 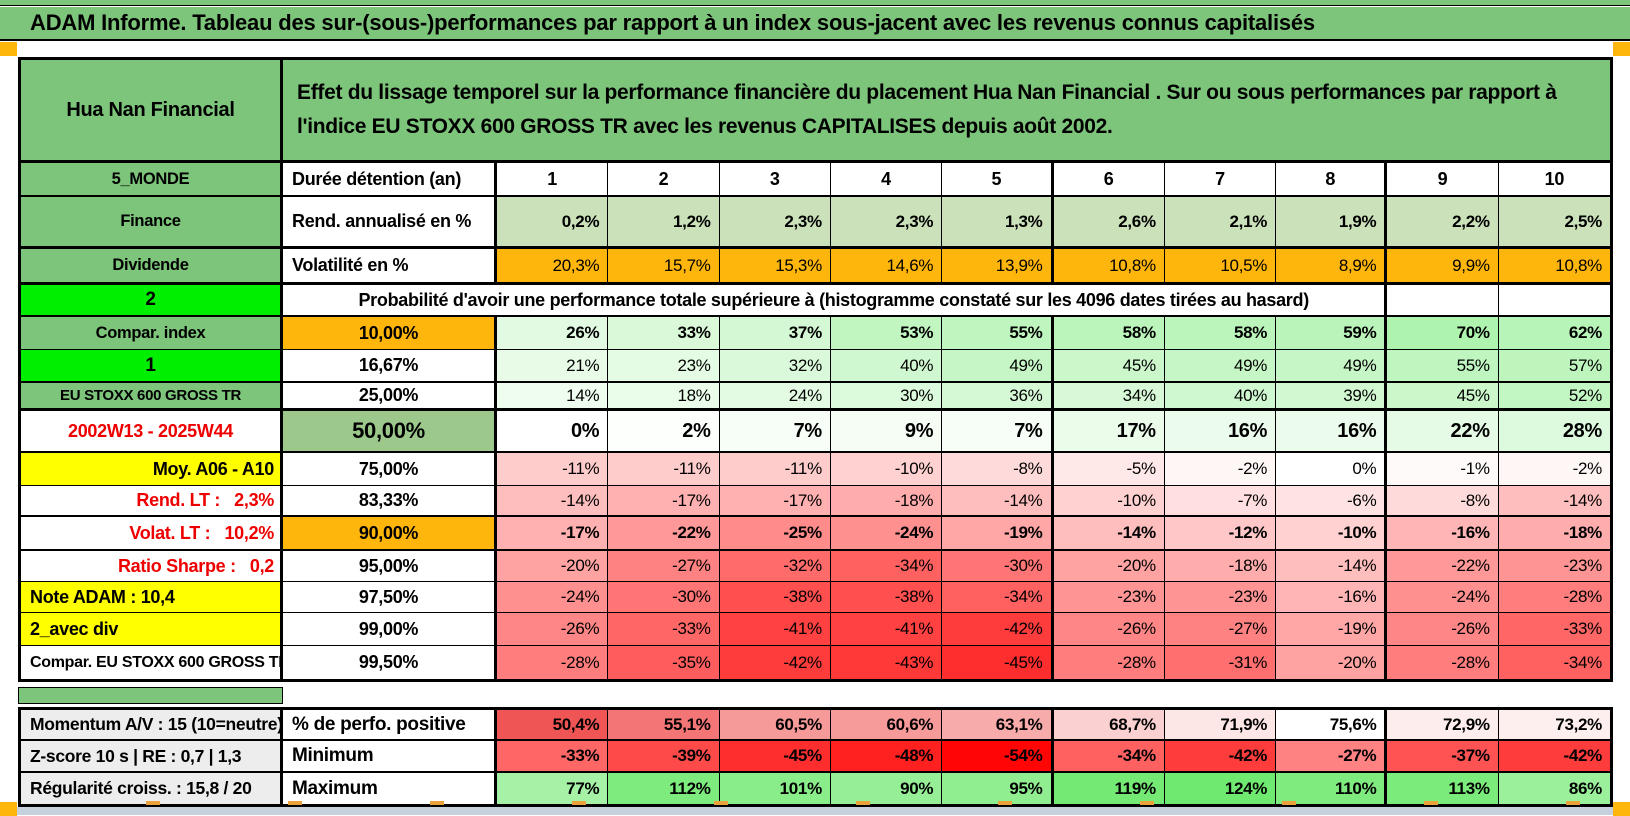 I want to click on volatility-value-10: 10,8%, so click(x=1554, y=267).